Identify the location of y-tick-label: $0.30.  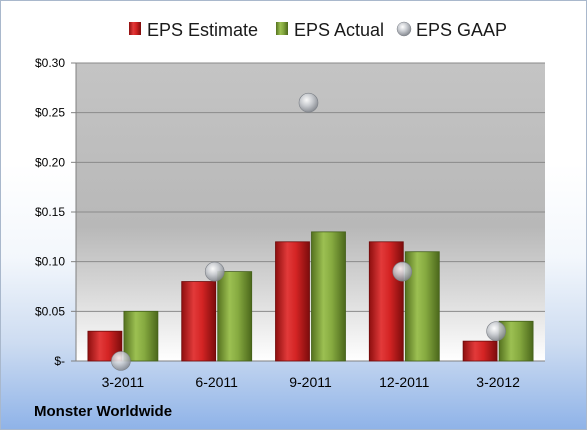
(50, 63).